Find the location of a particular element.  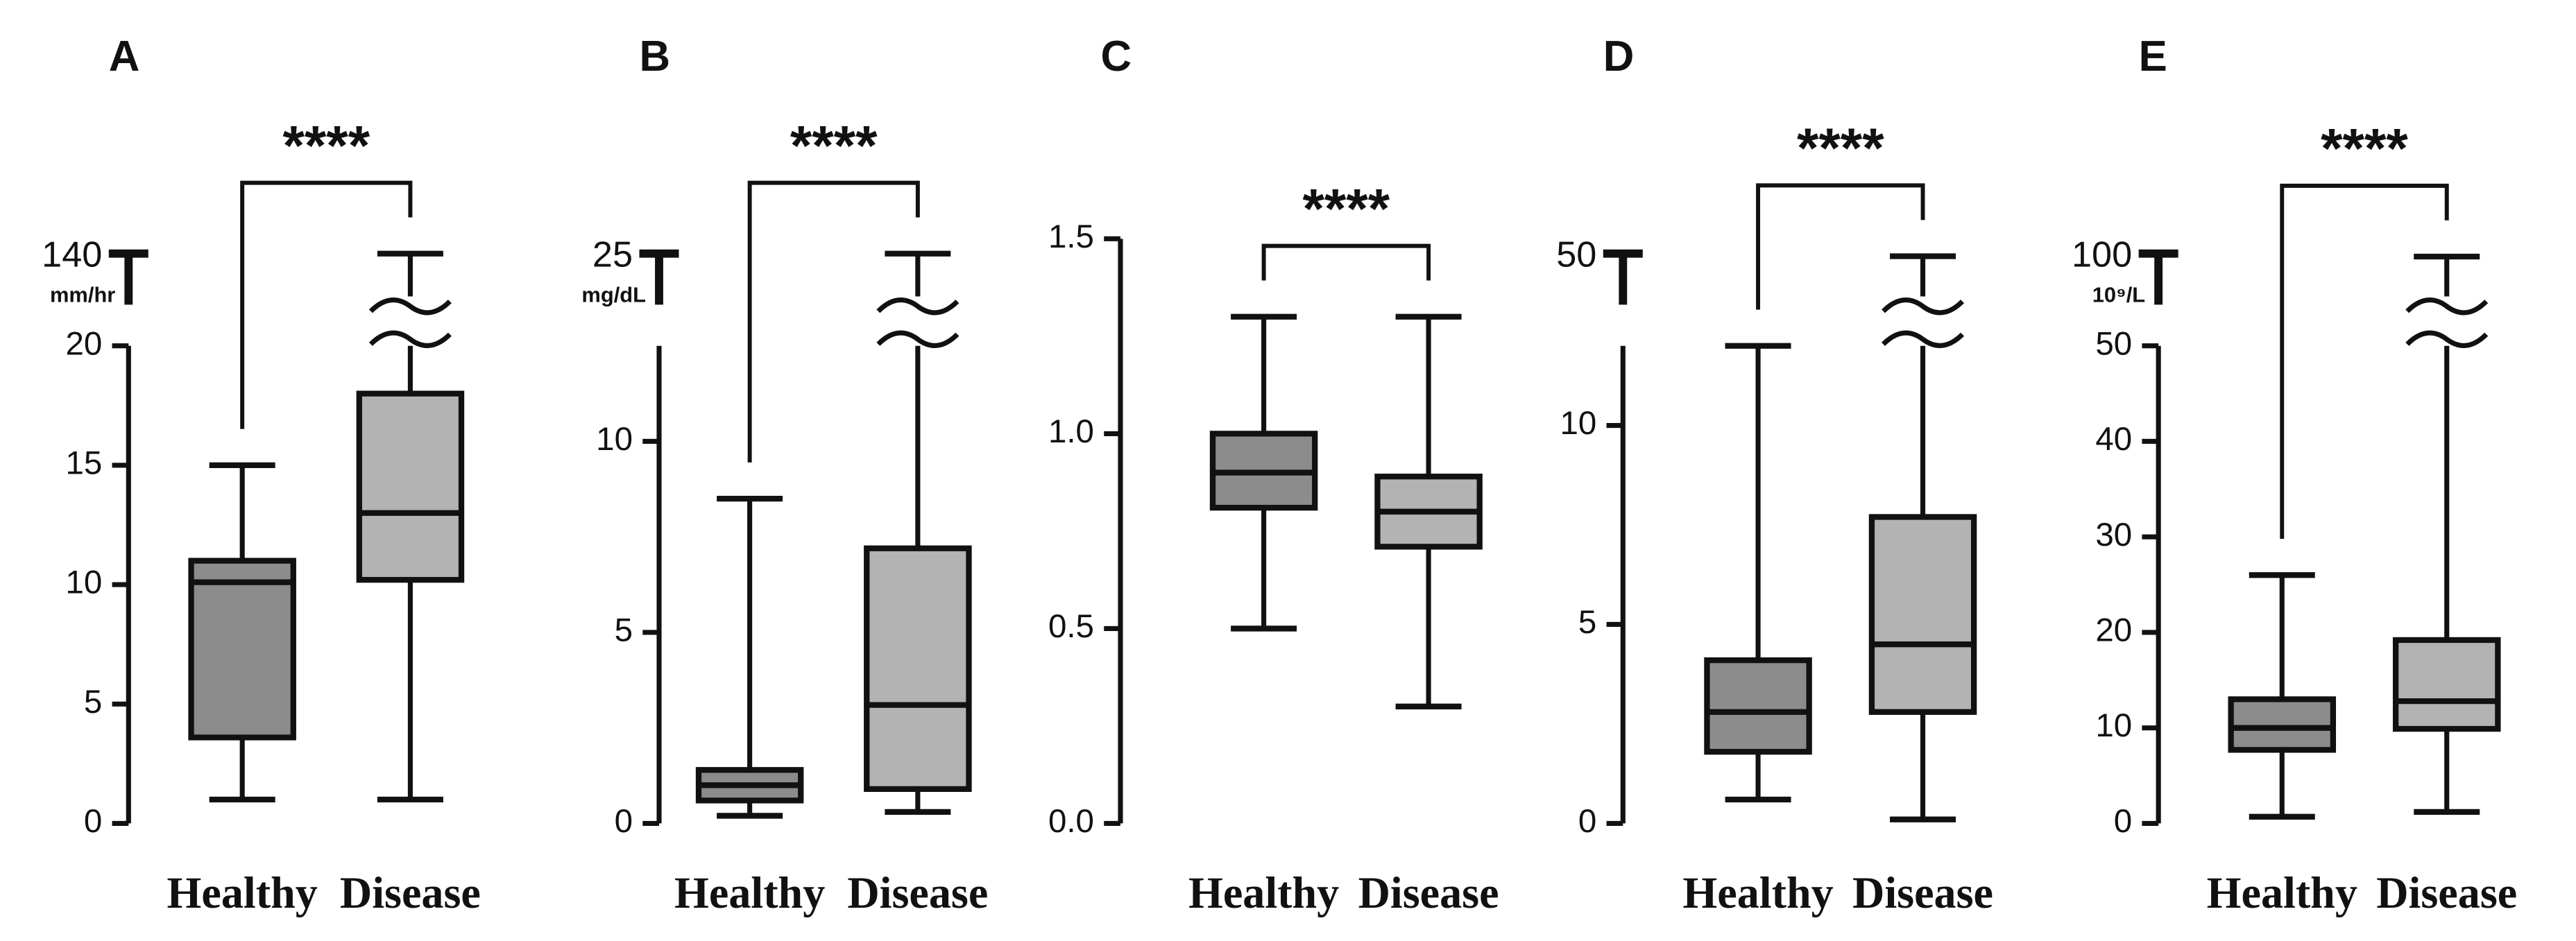

y-tick-label: 1.5 is located at coordinates (1071, 237).